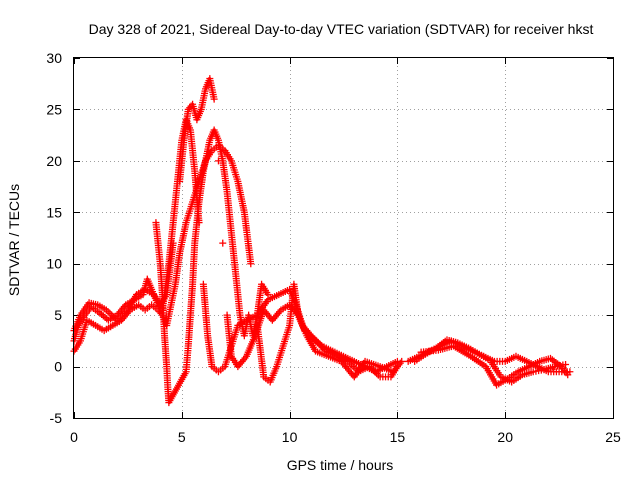  Describe the element at coordinates (613, 437) in the screenshot. I see `x-tick-label: 25` at that location.